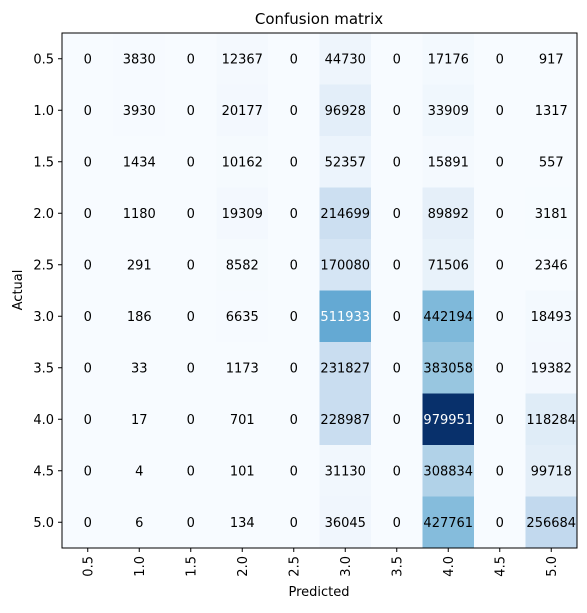 The width and height of the screenshot is (587, 613). I want to click on y-tick-label: 2.0, so click(43, 214).